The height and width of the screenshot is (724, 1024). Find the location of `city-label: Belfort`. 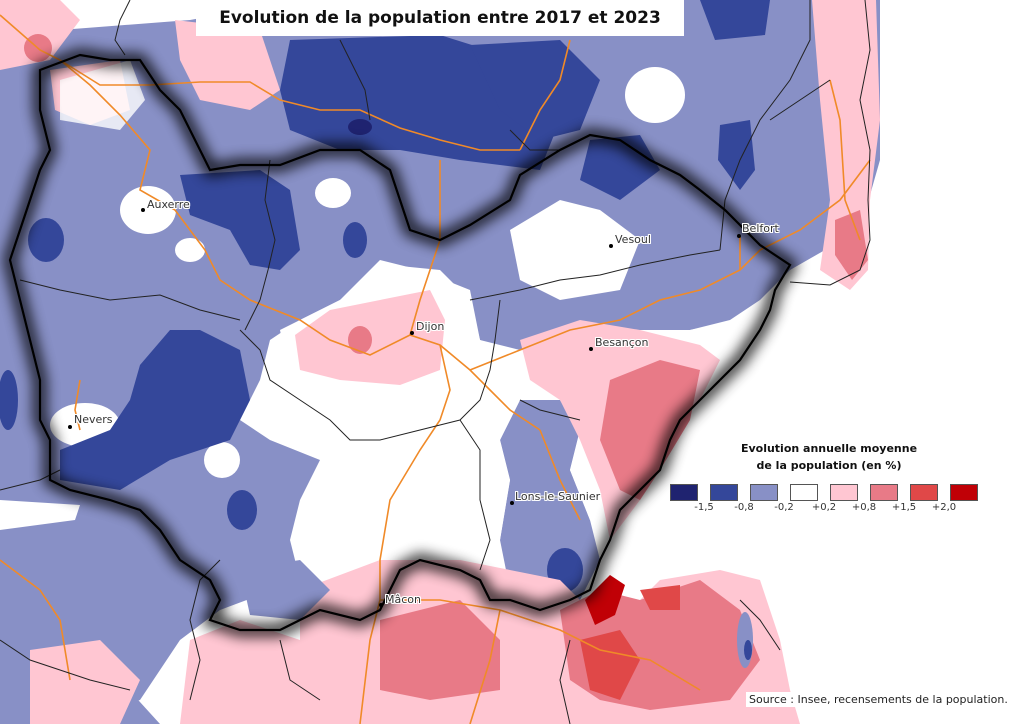

city-label: Belfort is located at coordinates (760, 228).